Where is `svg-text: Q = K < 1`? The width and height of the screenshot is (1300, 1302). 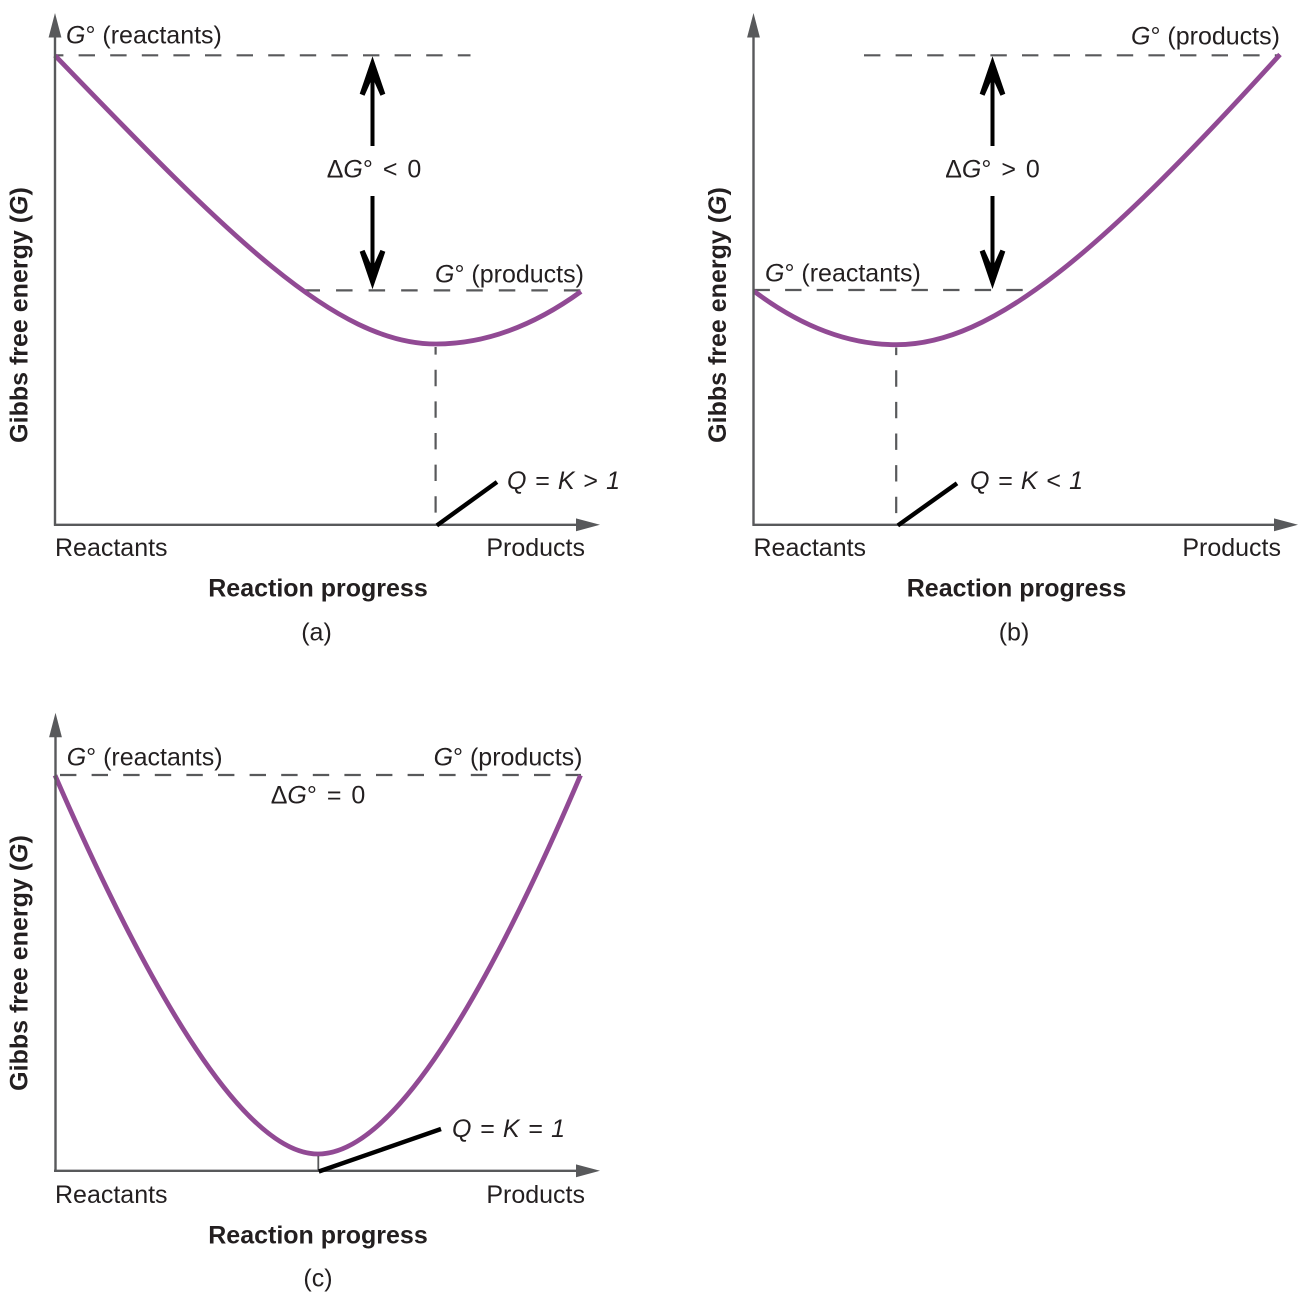
svg-text: Q = K < 1 is located at coordinates (1026, 481).